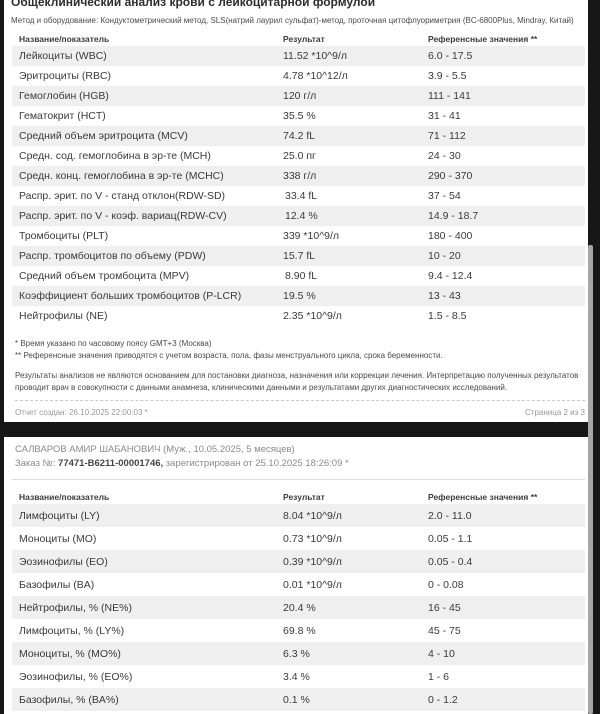  I want to click on cell-parameter-name: Средн. сод. гемоглобина в эр-те (MCH), so click(115, 156).